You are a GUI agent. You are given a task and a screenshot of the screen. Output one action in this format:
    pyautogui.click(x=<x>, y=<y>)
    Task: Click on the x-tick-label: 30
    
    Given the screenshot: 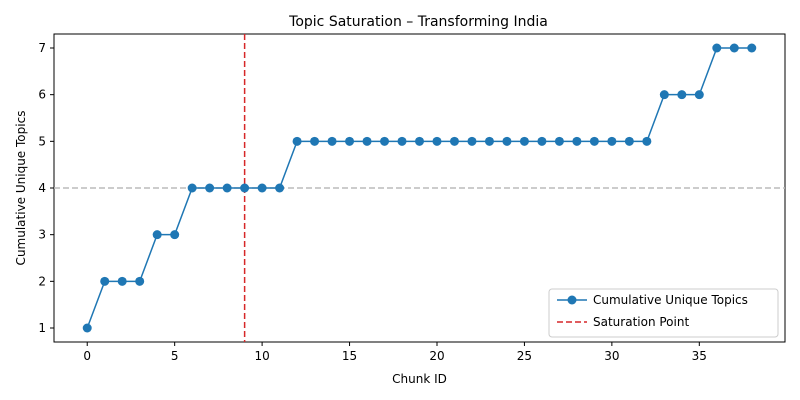 What is the action you would take?
    pyautogui.click(x=611, y=356)
    